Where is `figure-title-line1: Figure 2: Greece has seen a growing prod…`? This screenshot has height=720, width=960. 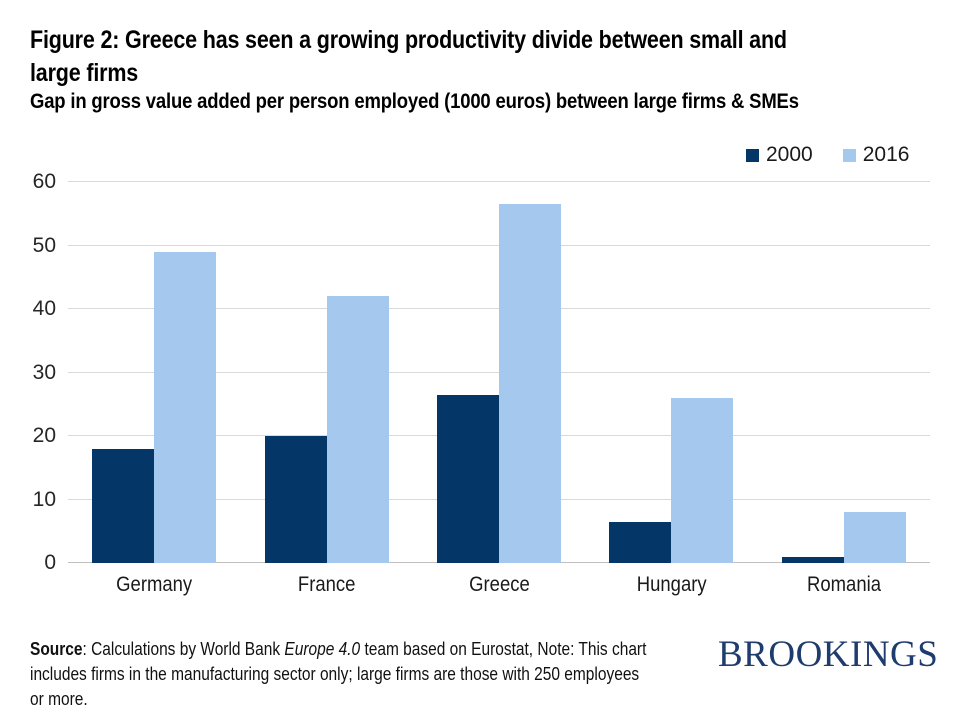
figure-title-line1: Figure 2: Greece has seen a growing prod… is located at coordinates (408, 40).